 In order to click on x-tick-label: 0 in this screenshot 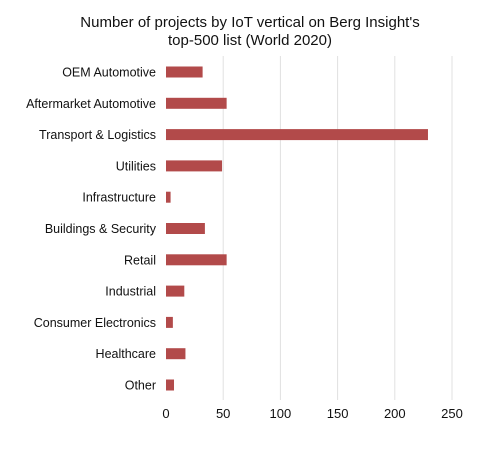, I will do `click(165, 413)`.